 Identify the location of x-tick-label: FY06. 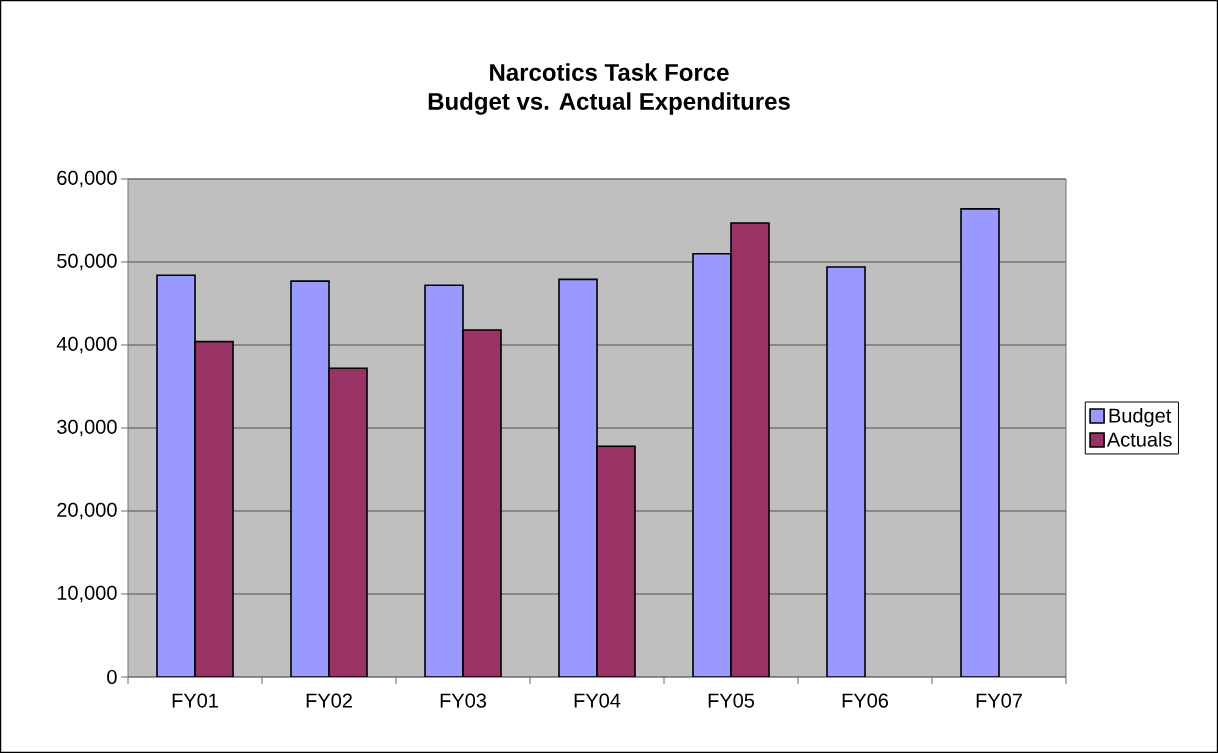
(865, 700).